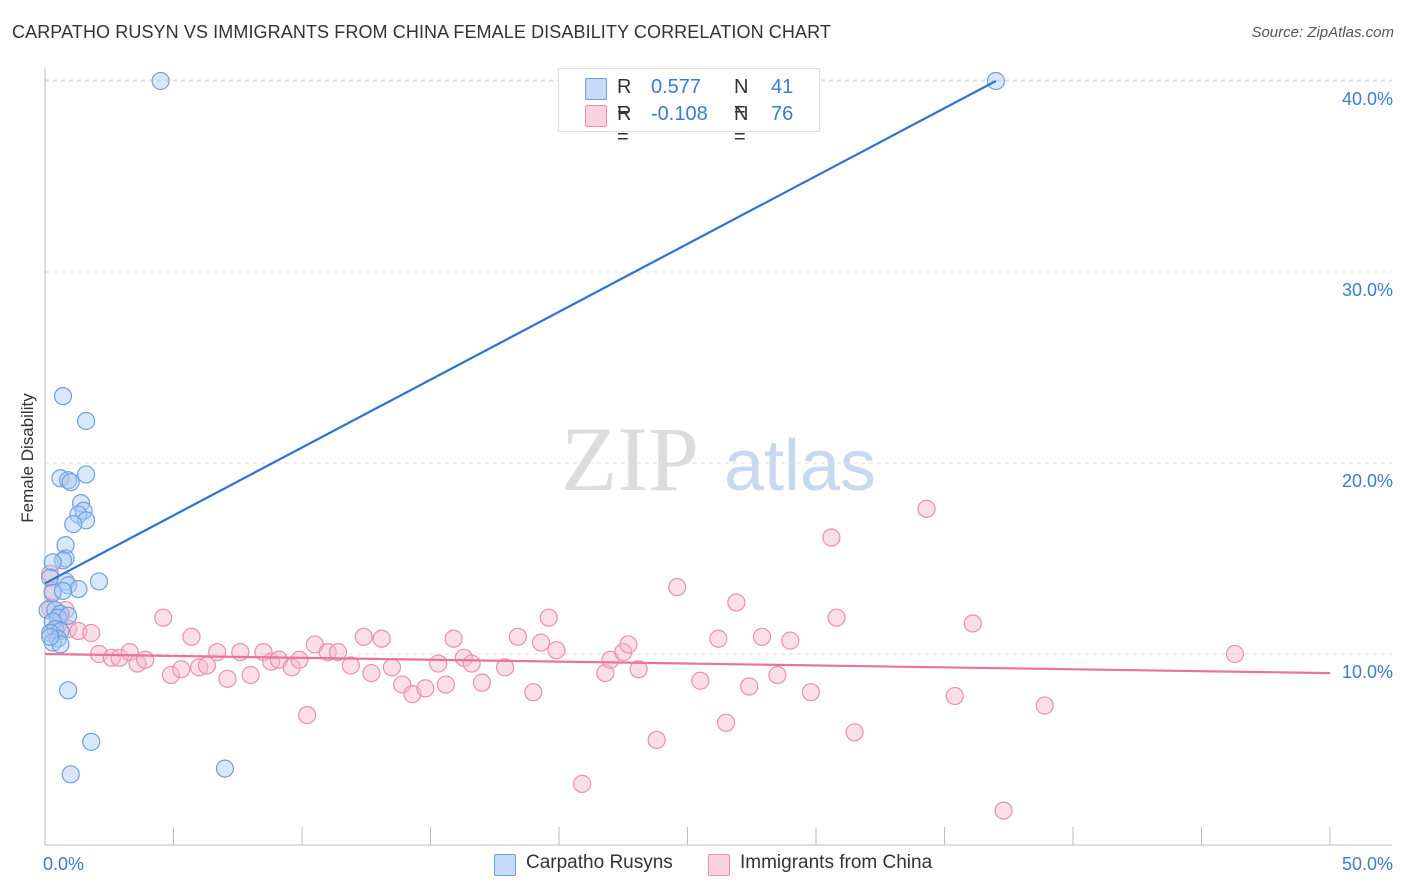 This screenshot has width=1406, height=892. Describe the element at coordinates (599, 862) in the screenshot. I see `bottom-legend-label: Carpatho Rusyns` at that location.